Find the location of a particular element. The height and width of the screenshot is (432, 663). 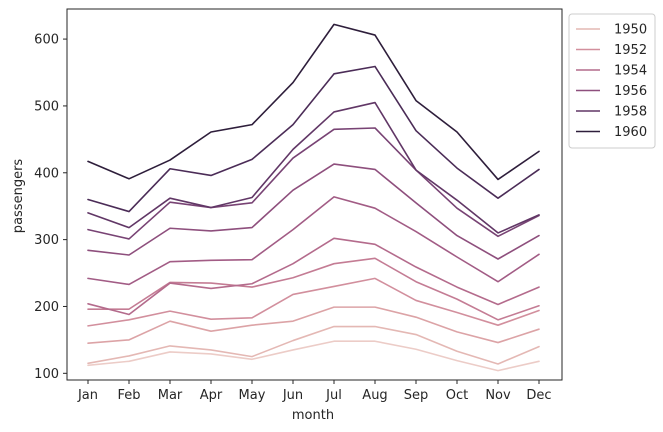

x-tick-label: Oct is located at coordinates (457, 395).